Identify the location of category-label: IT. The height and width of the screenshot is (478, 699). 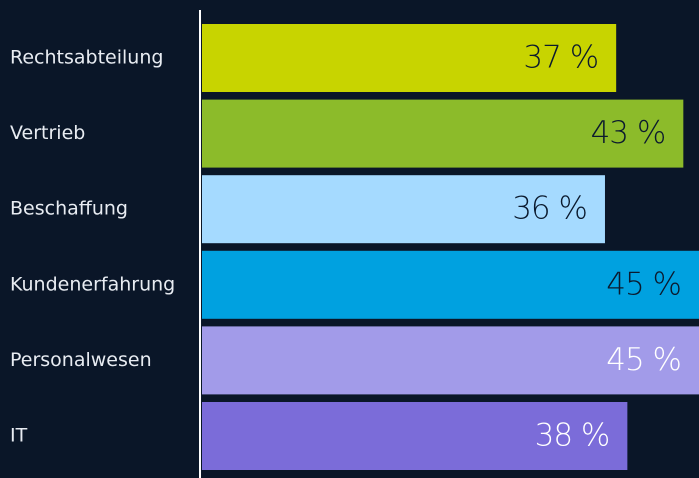
(19, 436).